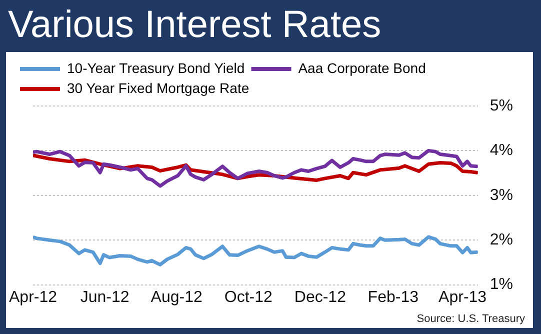 The image size is (541, 334). What do you see at coordinates (320, 297) in the screenshot?
I see `x-tick-label: Dec-12` at bounding box center [320, 297].